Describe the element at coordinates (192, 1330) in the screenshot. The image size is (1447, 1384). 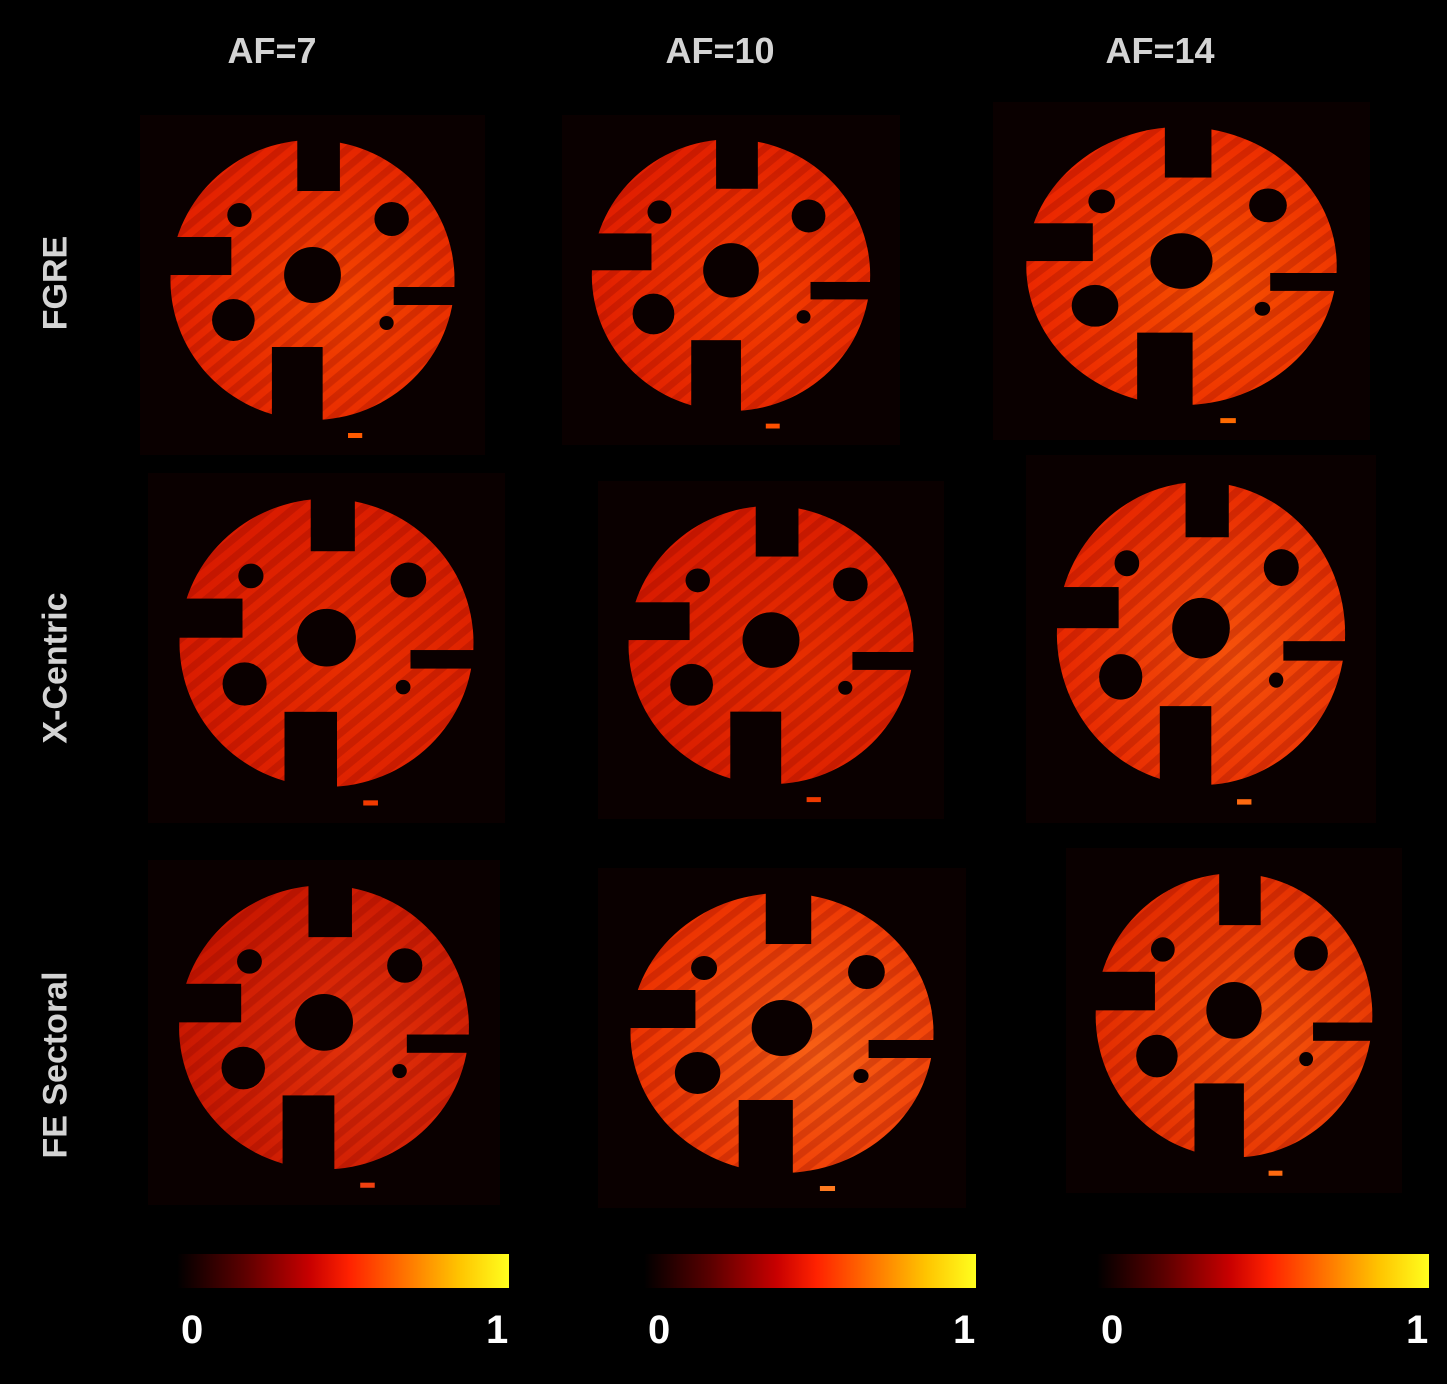
I see `colorbar-min-label-af7: 0` at that location.